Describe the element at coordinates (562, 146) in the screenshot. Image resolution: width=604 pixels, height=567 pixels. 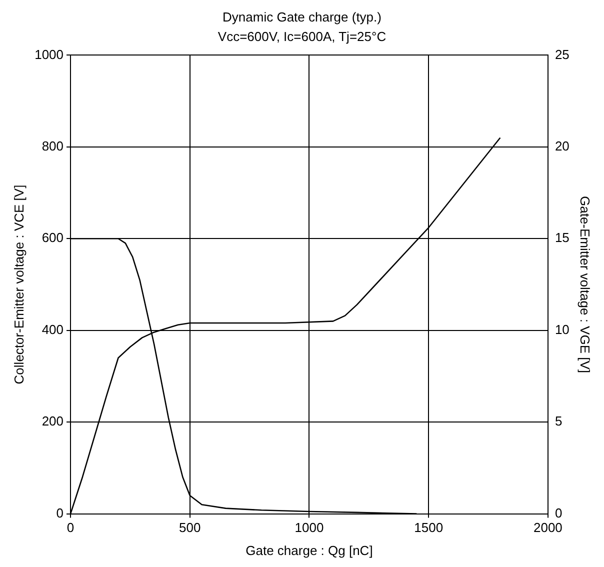
I see `y2-tick-label: 20` at that location.